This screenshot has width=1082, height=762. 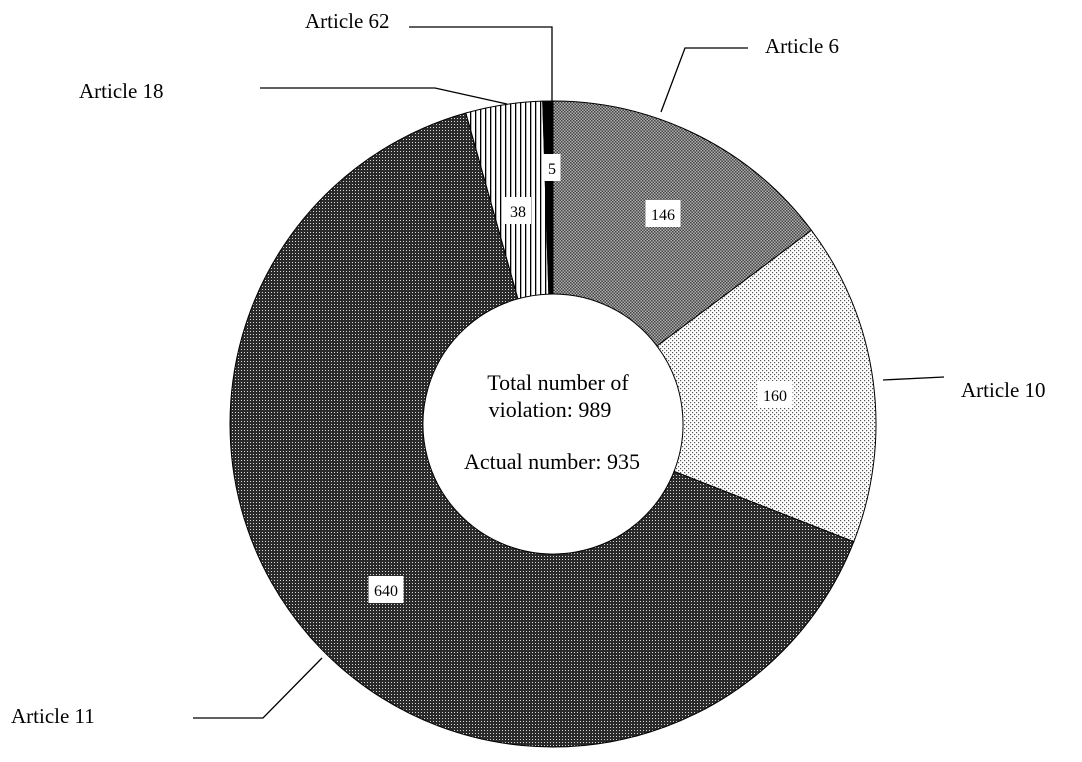 I want to click on data-label-text-article-18: 38, so click(x=518, y=212).